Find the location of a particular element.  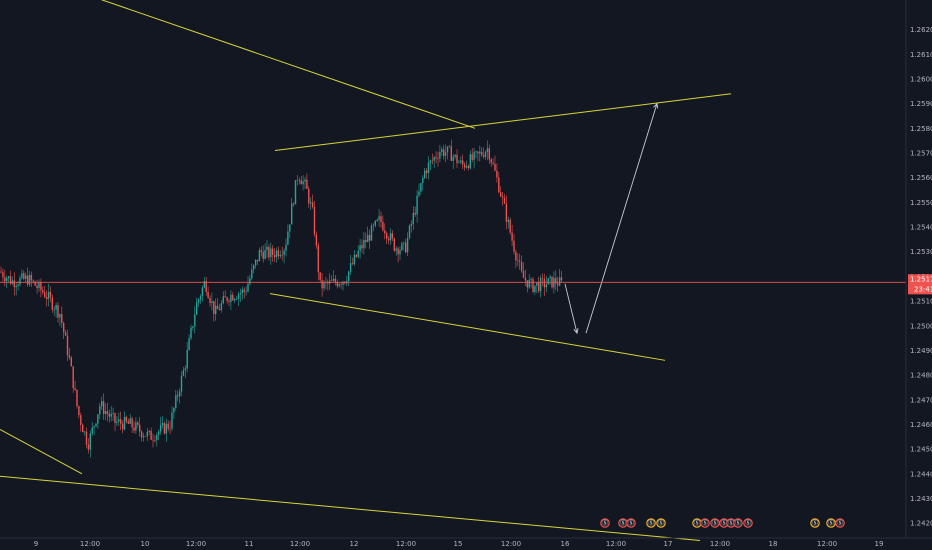

events-layer: Ⓢ Ⓢ Ⓢ Ⓢ Ⓢ Ⓢ Ⓢ Ⓢ Ⓢ Ⓢ Ⓢ Ⓢ Ⓢ Ⓢ Ⓢ is located at coordinates (722, 523).